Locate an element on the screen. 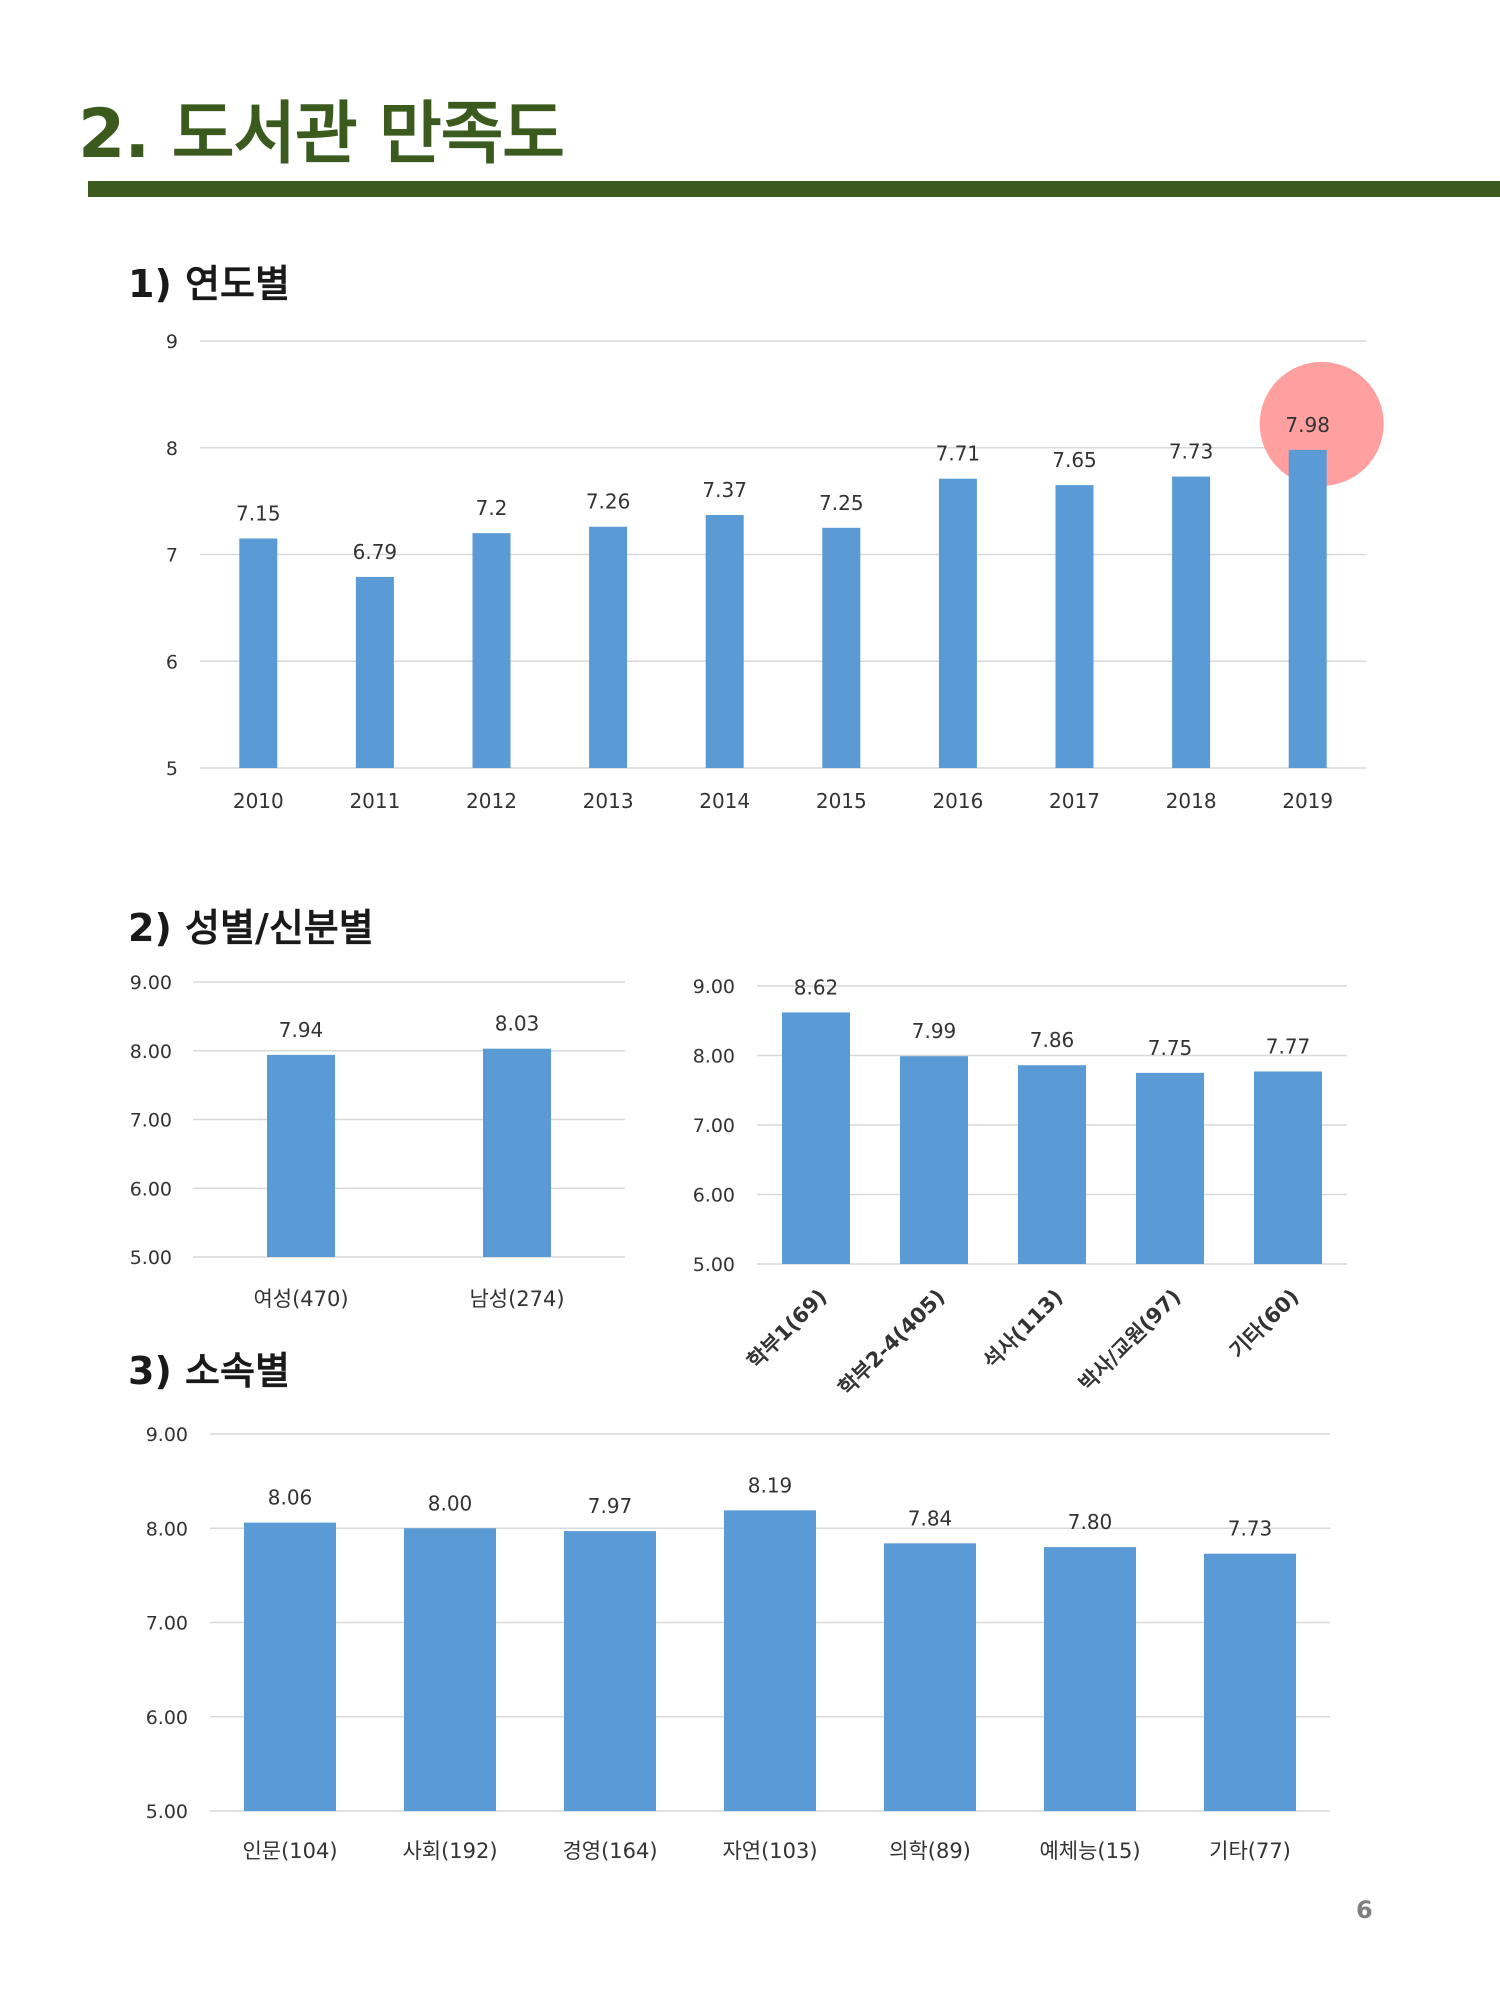 The image size is (1500, 2000). x-tick-label: 여성(470) is located at coordinates (300, 1299).